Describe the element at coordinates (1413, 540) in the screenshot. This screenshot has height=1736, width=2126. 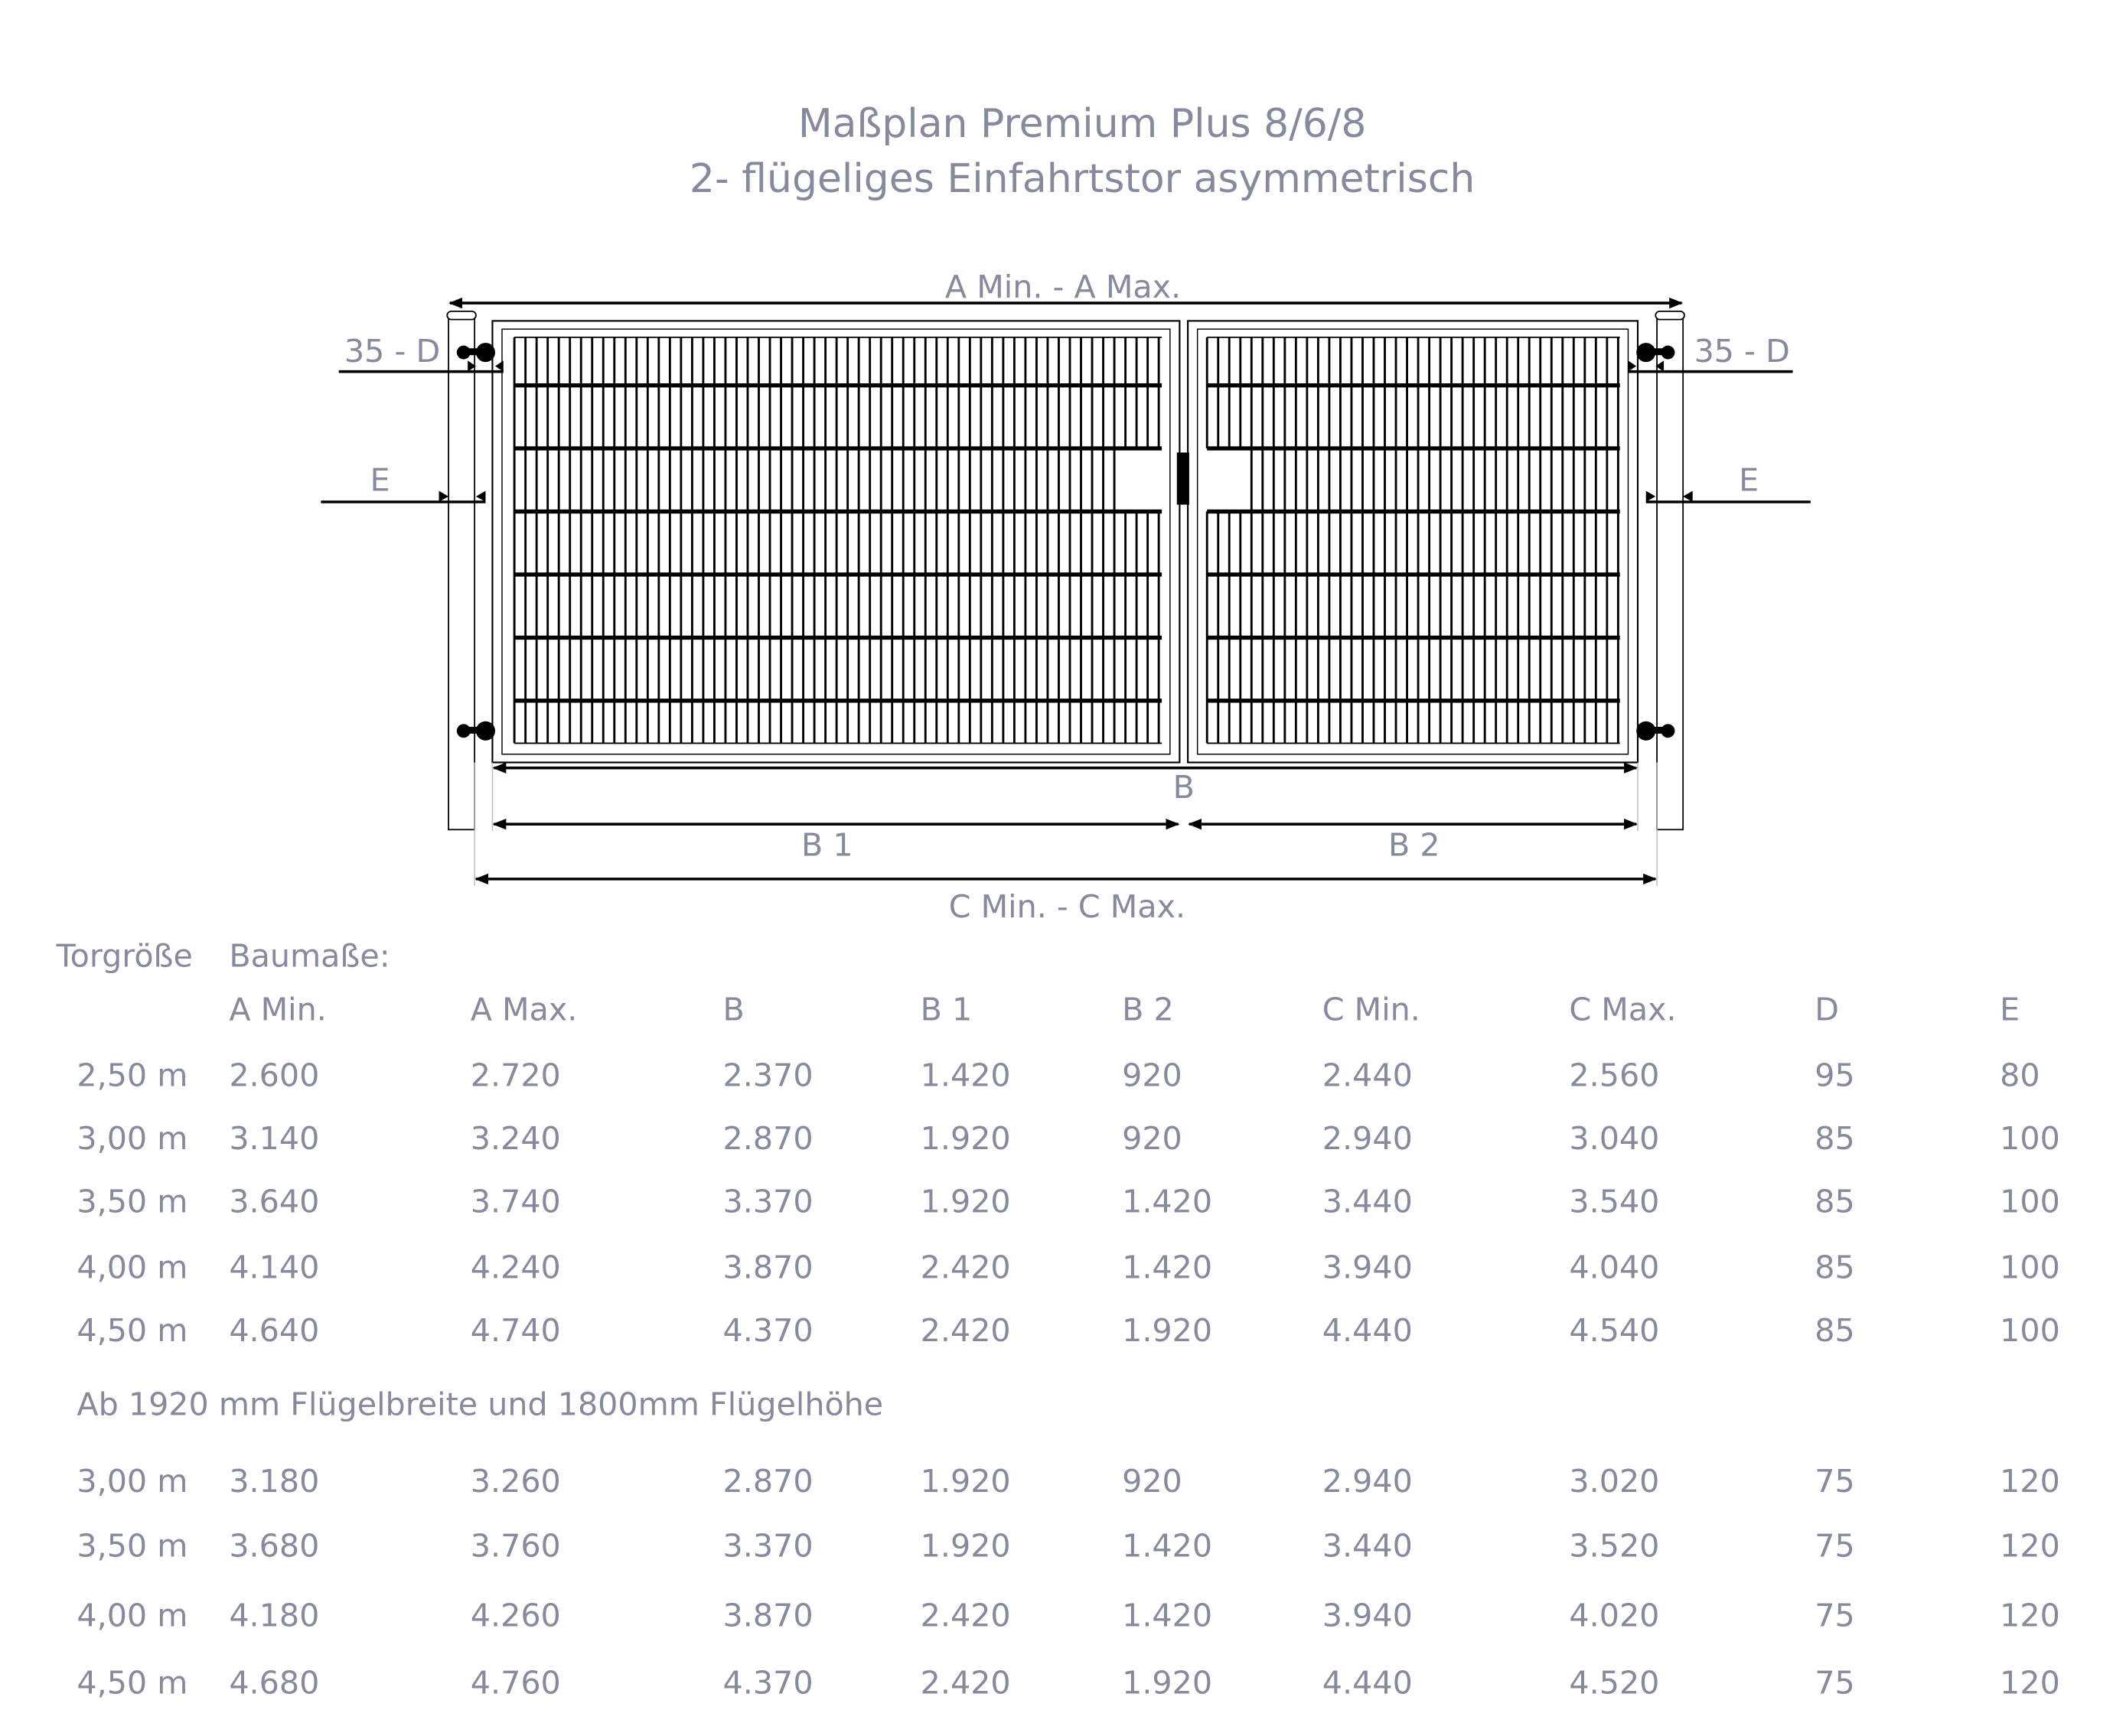
I see `right-leaf-mesh` at that location.